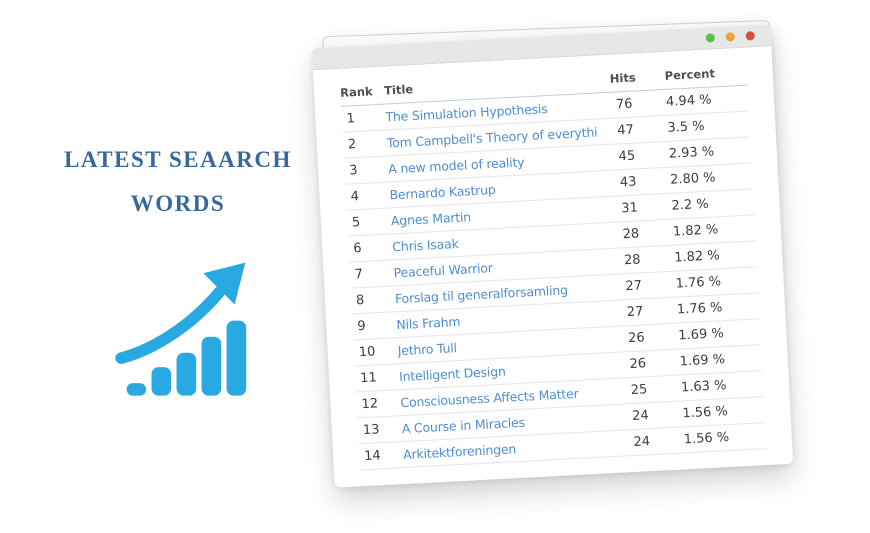 The height and width of the screenshot is (533, 870). What do you see at coordinates (356, 92) in the screenshot?
I see `column-header-rank: Rank` at bounding box center [356, 92].